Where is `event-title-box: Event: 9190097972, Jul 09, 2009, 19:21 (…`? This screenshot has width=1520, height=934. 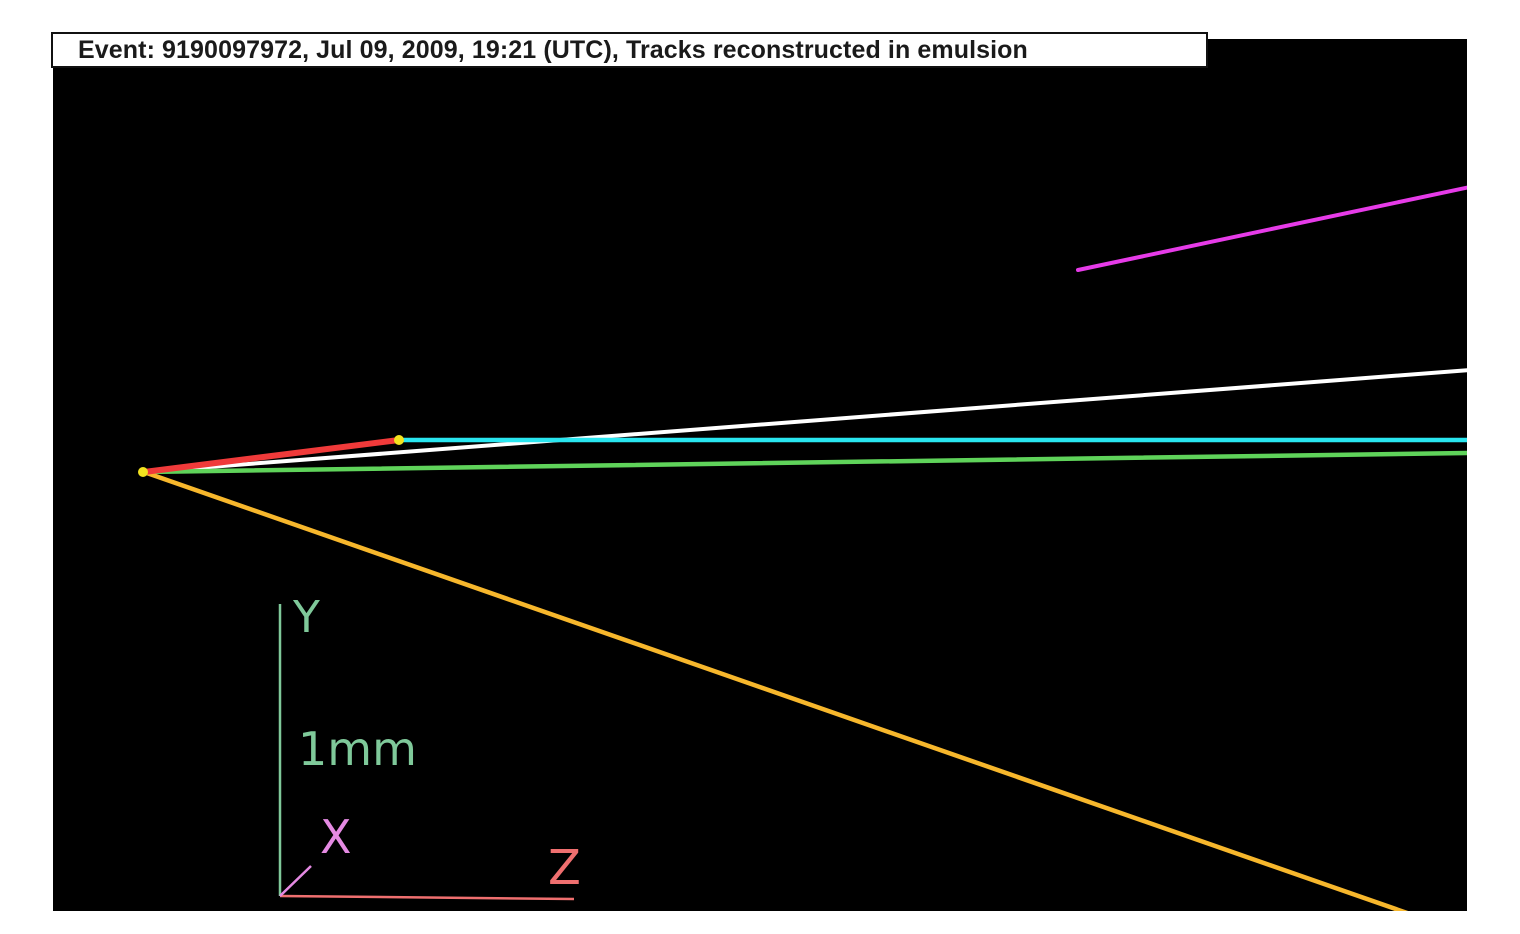 event-title-box: Event: 9190097972, Jul 09, 2009, 19:21 (… is located at coordinates (629, 50).